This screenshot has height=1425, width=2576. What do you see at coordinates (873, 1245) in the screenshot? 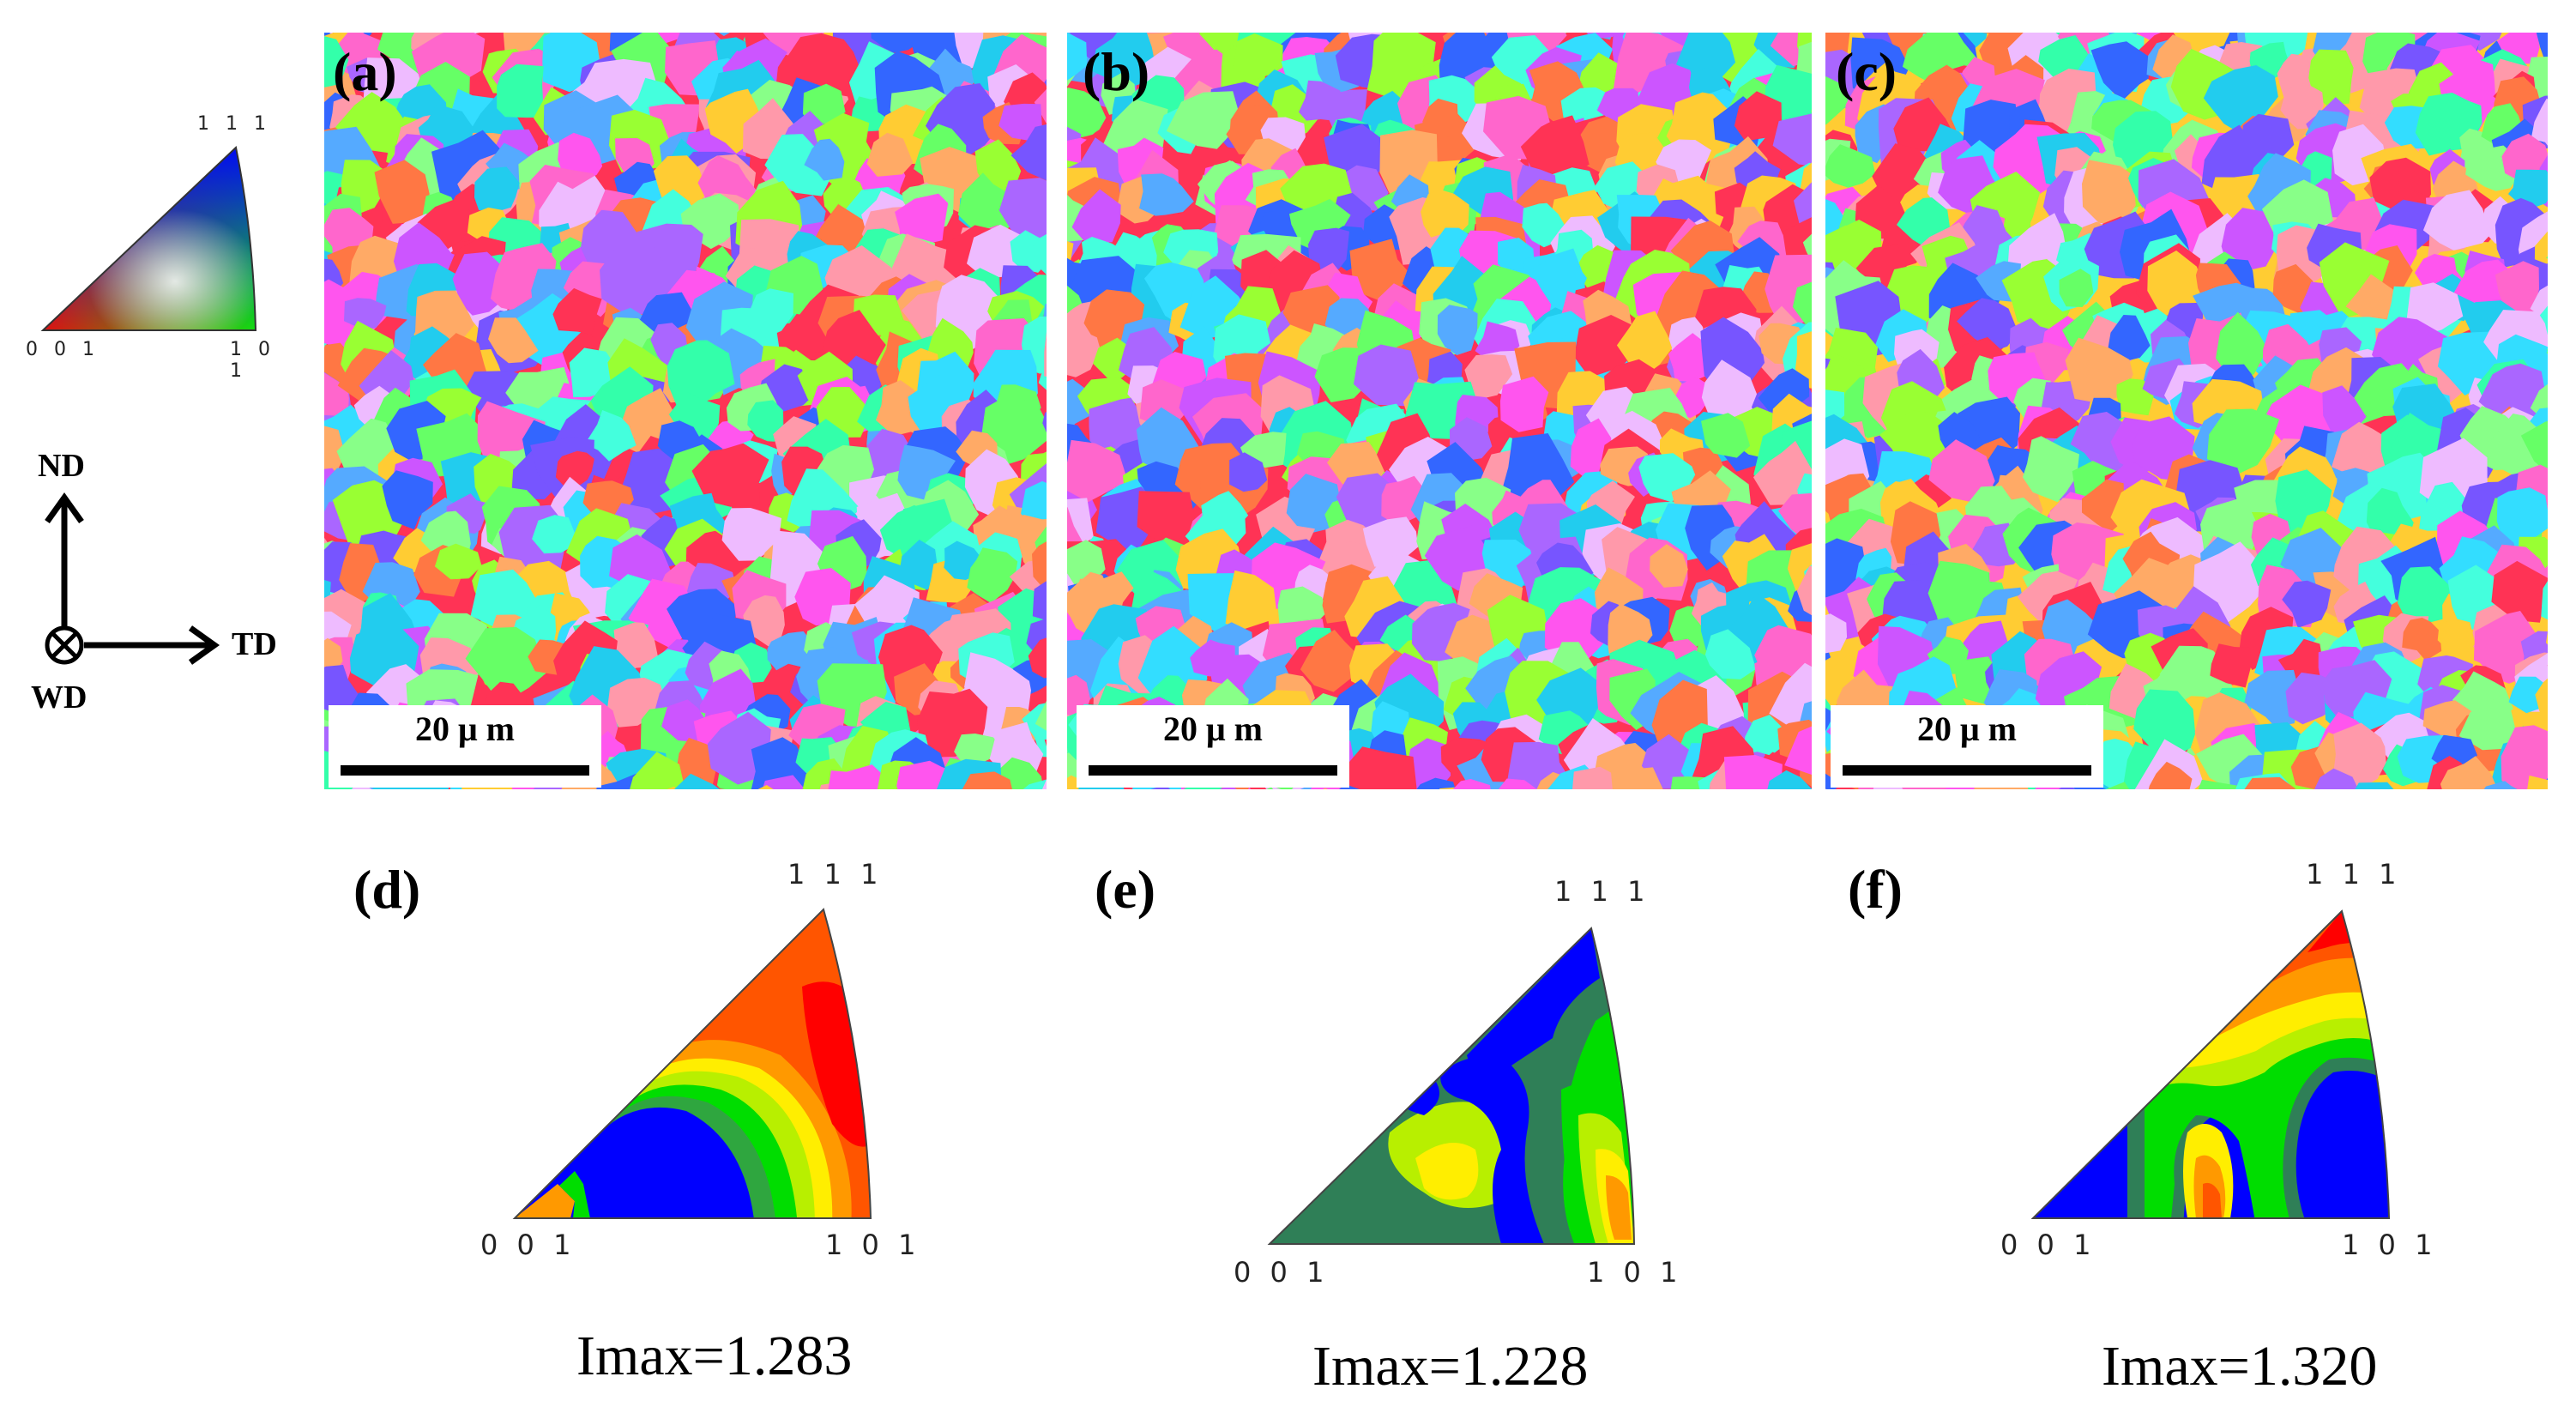
I see `ipf-d-label-101: 1 0 1` at bounding box center [873, 1245].